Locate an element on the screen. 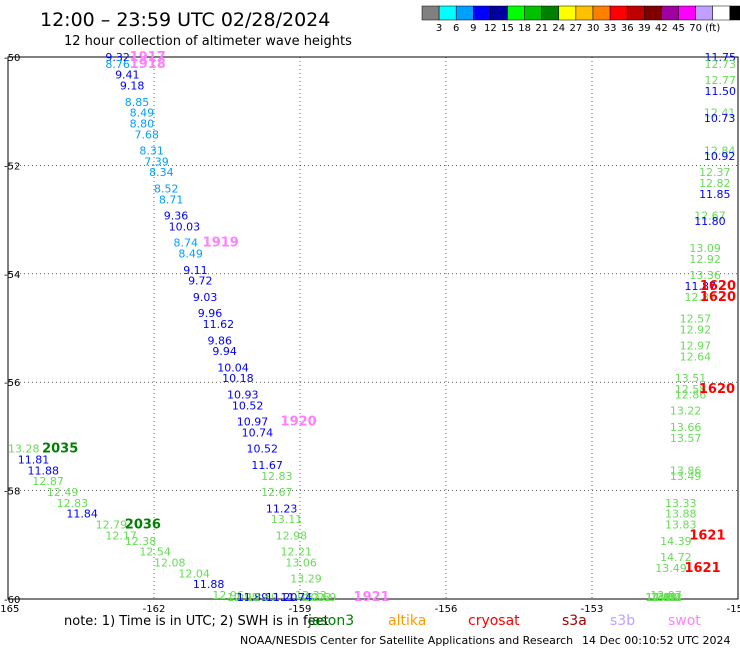 This screenshot has height=650, width=740. legend-tick-label: 18 is located at coordinates (524, 28).